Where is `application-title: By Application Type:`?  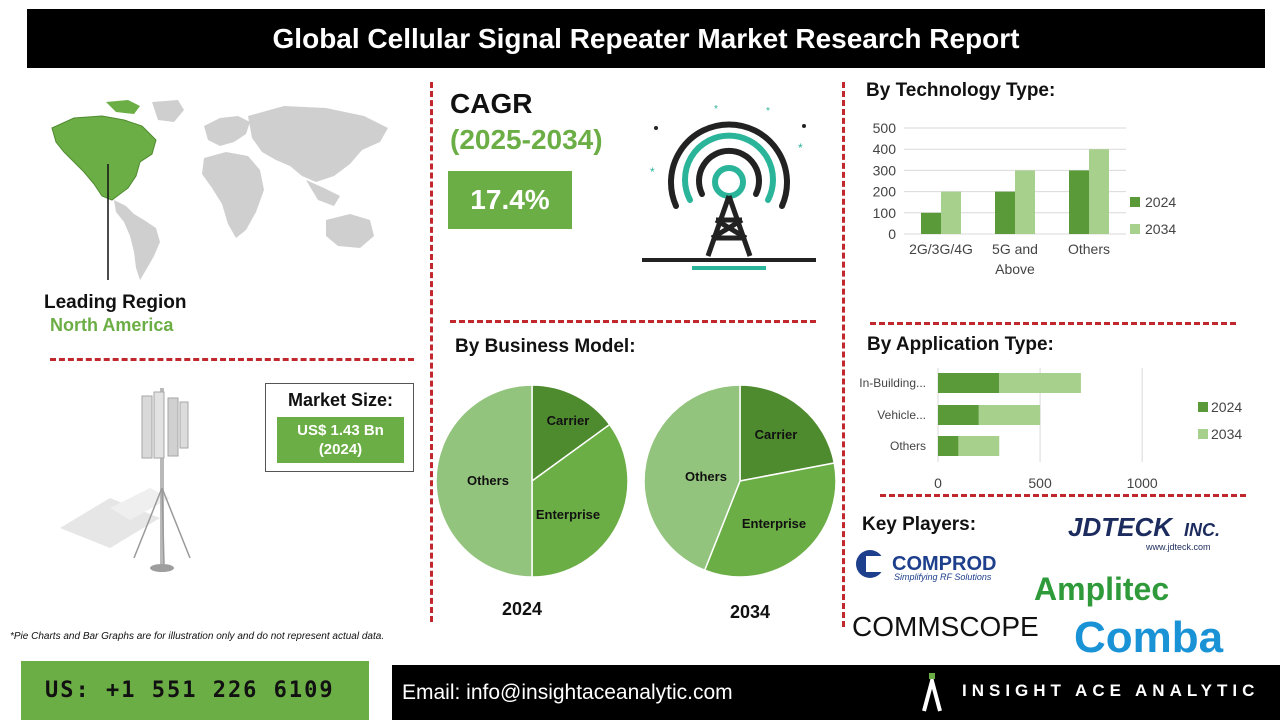 application-title: By Application Type: is located at coordinates (960, 344).